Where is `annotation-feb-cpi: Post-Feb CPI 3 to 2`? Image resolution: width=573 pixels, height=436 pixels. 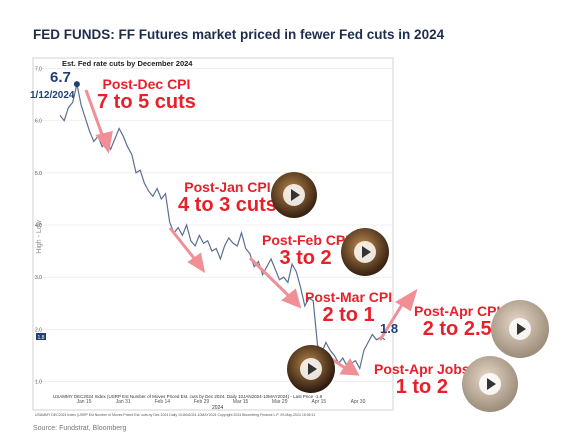
annotation-feb-cpi: Post-Feb CPI 3 to 2 is located at coordinates (306, 250).